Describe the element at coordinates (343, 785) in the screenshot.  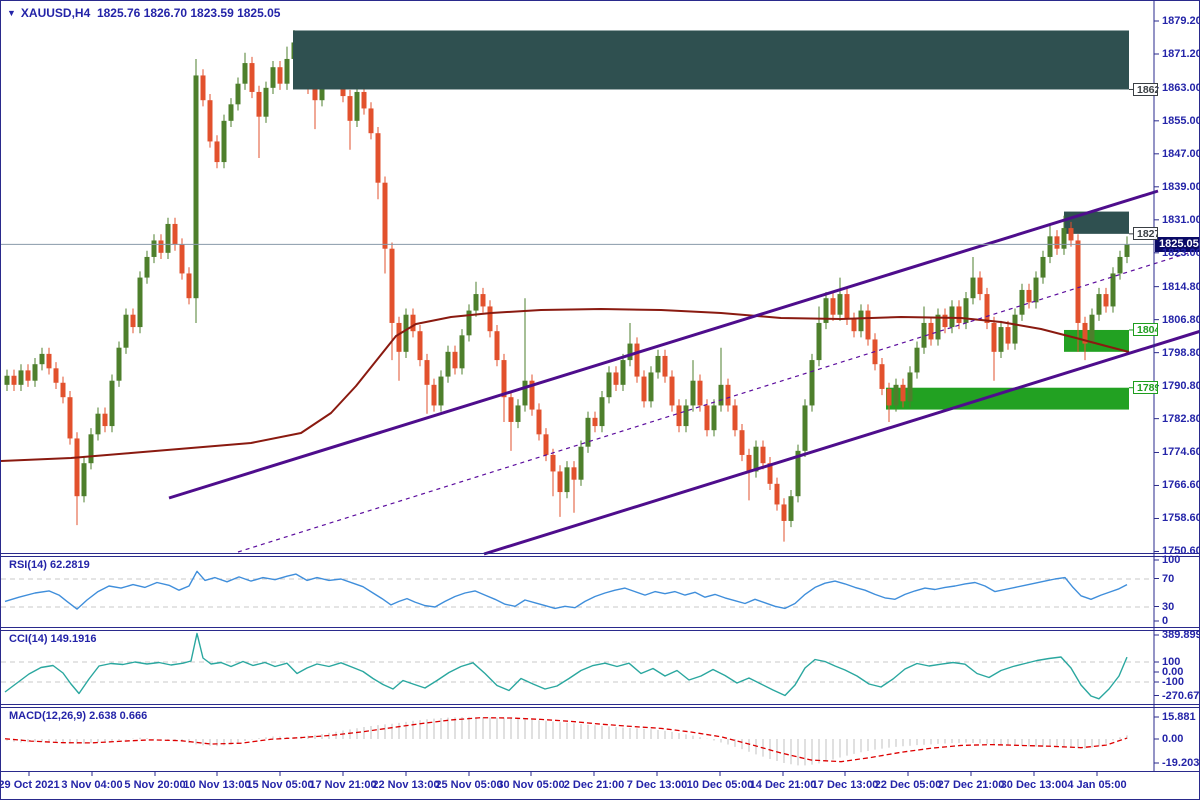
I see `time-axis-label: 17 Nov 21:00` at that location.